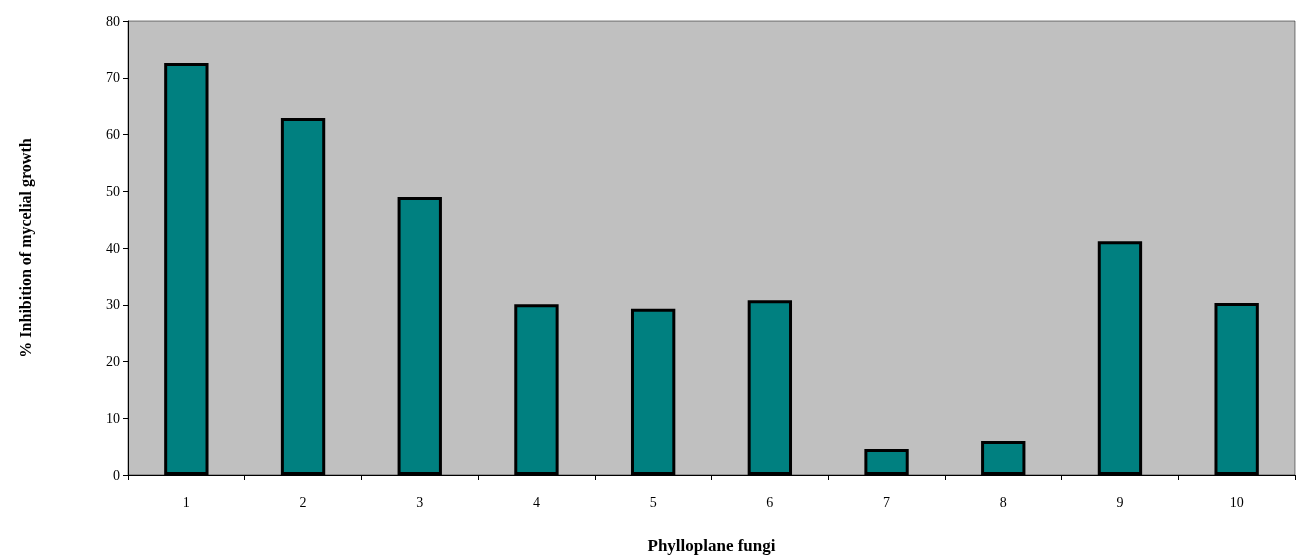 The width and height of the screenshot is (1299, 559). I want to click on x-axis-title: Phylloplane fungi, so click(711, 545).